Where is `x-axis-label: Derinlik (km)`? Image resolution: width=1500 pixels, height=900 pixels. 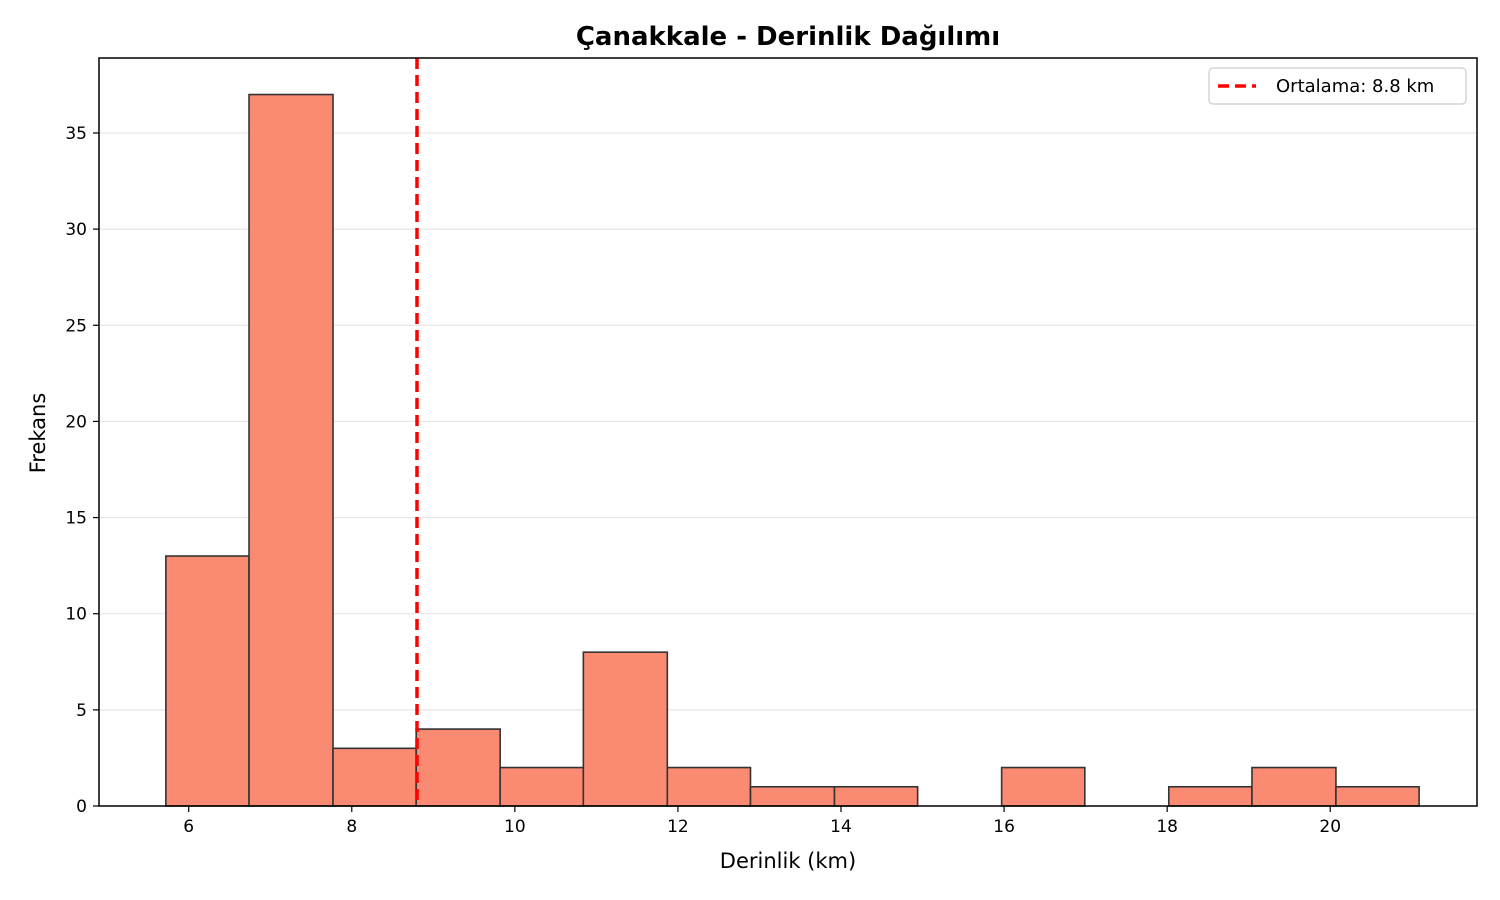
x-axis-label: Derinlik (km) is located at coordinates (788, 861).